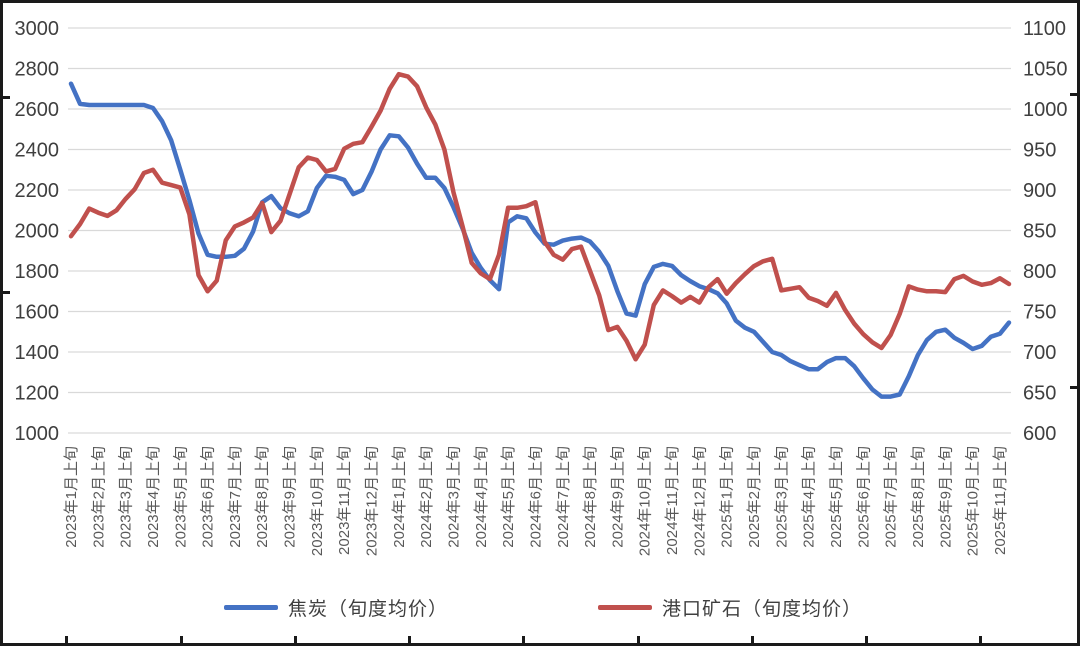 The width and height of the screenshot is (1080, 646). I want to click on x-axis-tick-label: 2025年10月上旬, so click(973, 501).